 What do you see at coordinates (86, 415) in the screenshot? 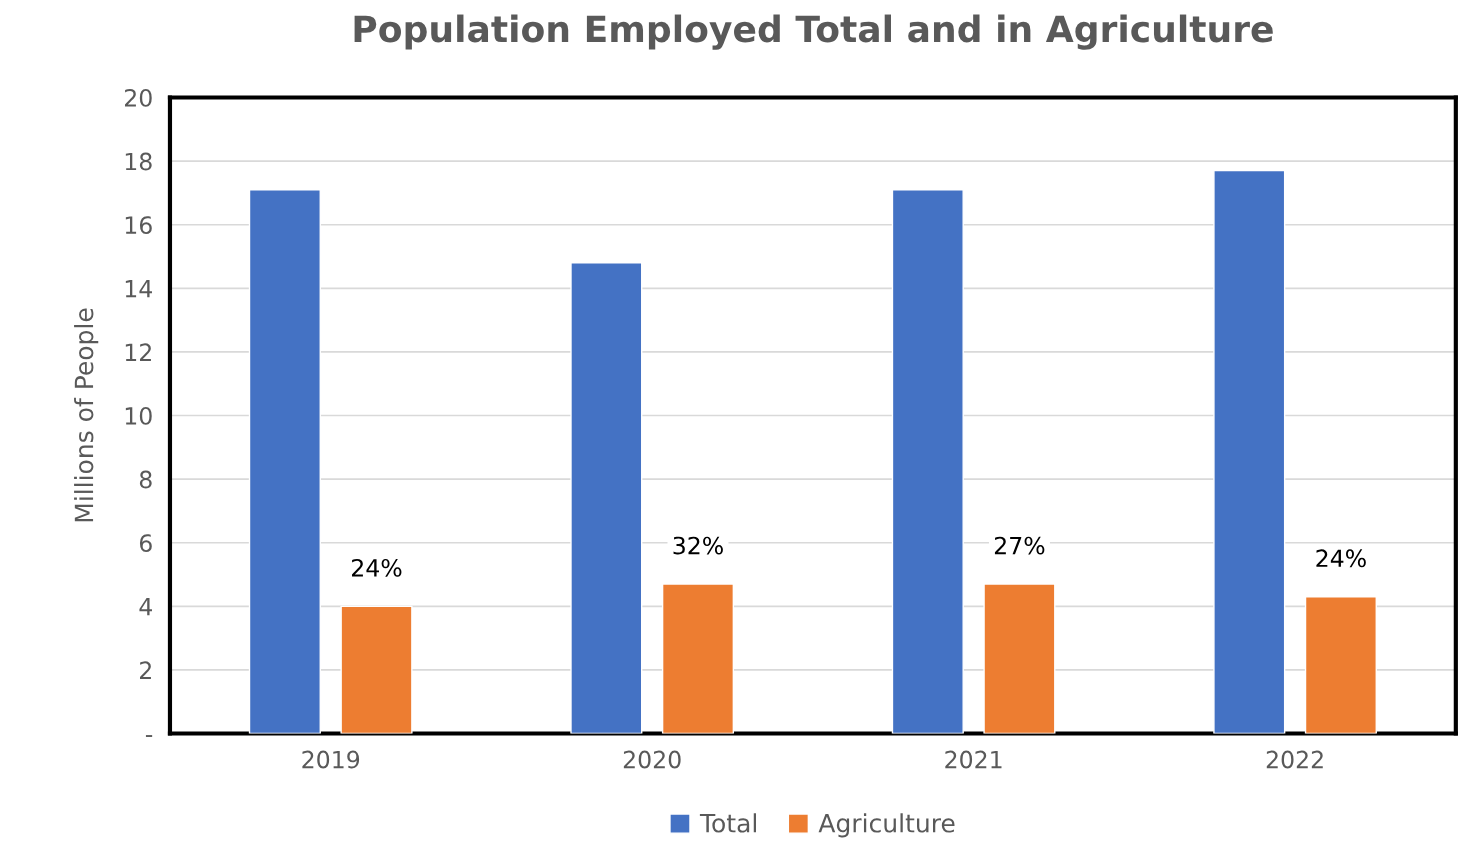
I see `y-axis-title: Millions of People` at bounding box center [86, 415].